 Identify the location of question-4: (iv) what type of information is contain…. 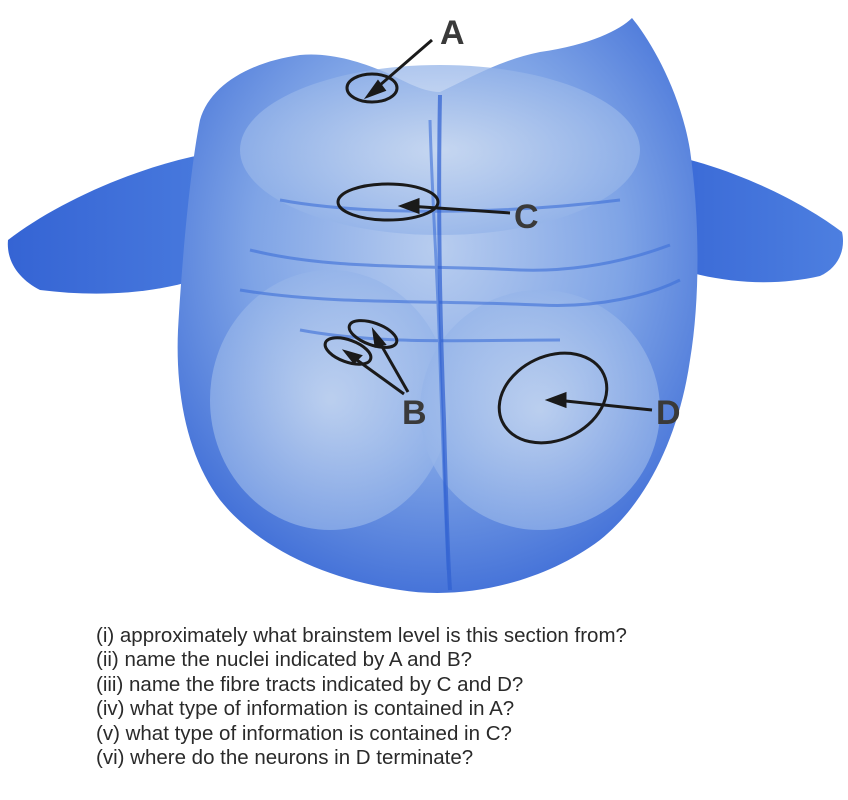
(305, 709).